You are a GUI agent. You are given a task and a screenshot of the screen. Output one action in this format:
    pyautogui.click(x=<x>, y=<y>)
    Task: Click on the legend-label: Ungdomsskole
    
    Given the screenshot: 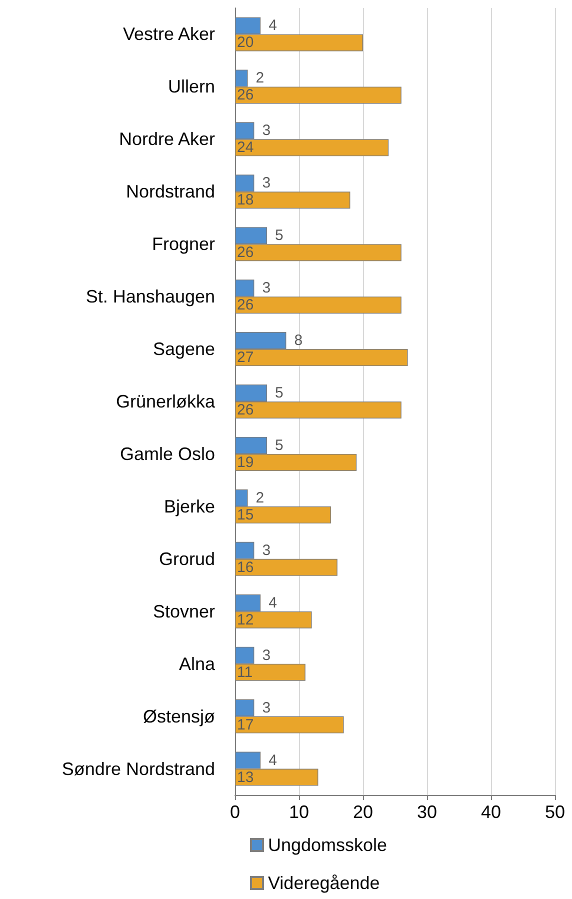 What is the action you would take?
    pyautogui.click(x=328, y=845)
    